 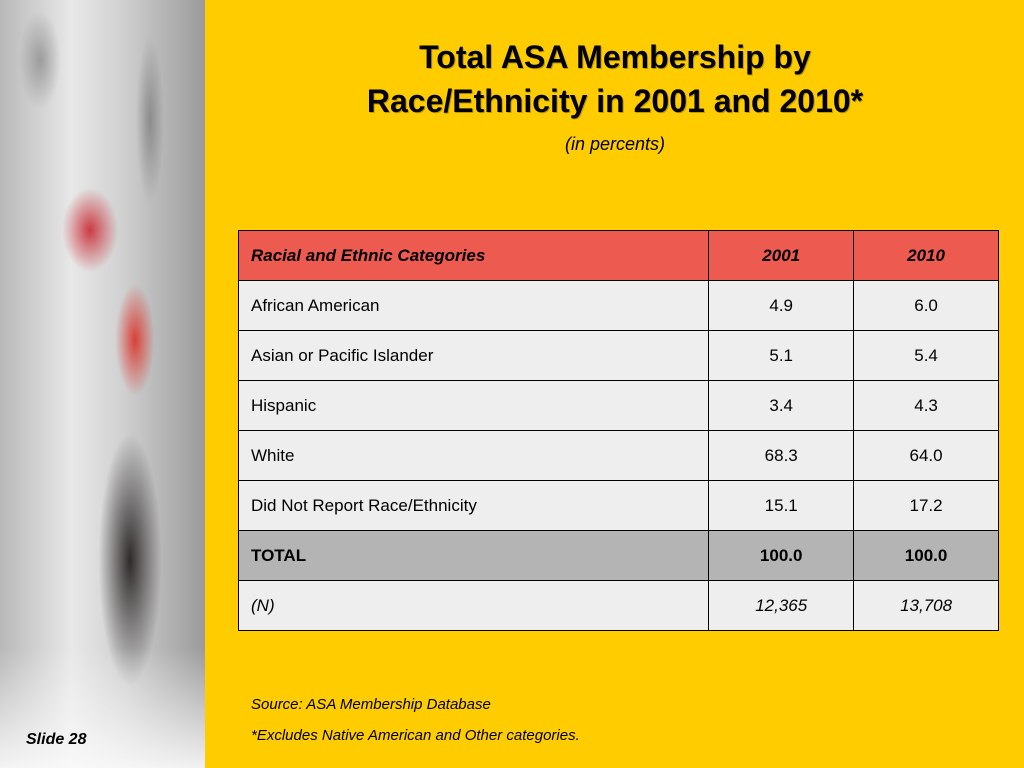 I want to click on total-2001-value: 100.0, so click(x=781, y=555).